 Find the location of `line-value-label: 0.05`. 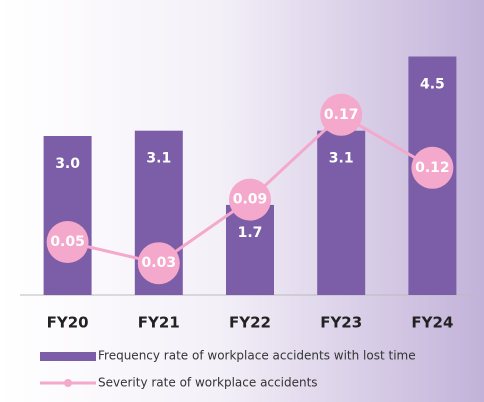

line-value-label: 0.05 is located at coordinates (67, 242).